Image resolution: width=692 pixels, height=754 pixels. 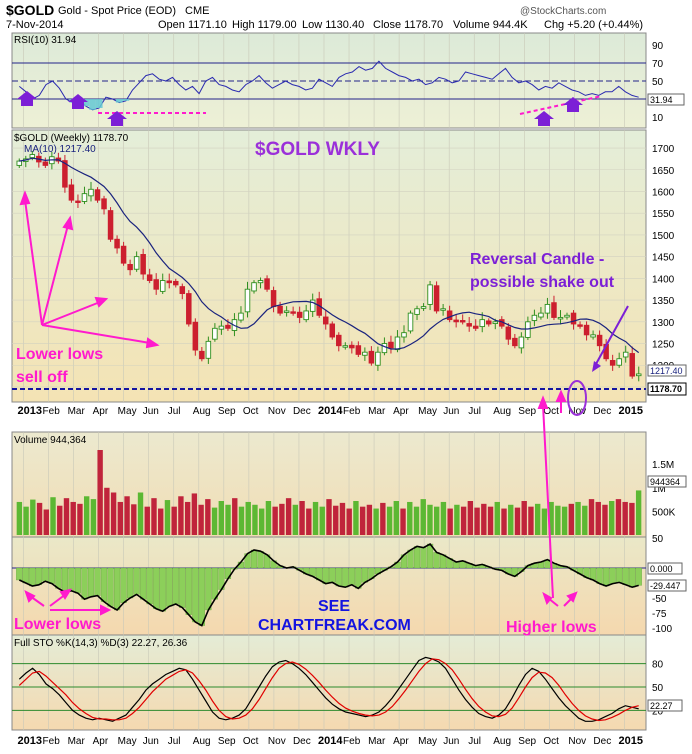 I want to click on price-legend: $GOLD (Weekly) 1178.70, so click(x=71, y=138).